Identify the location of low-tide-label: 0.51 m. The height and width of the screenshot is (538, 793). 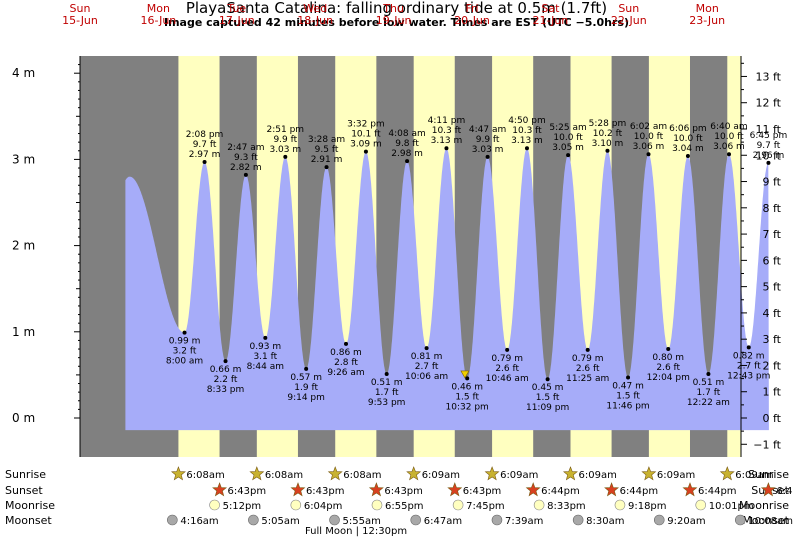
(387, 383).